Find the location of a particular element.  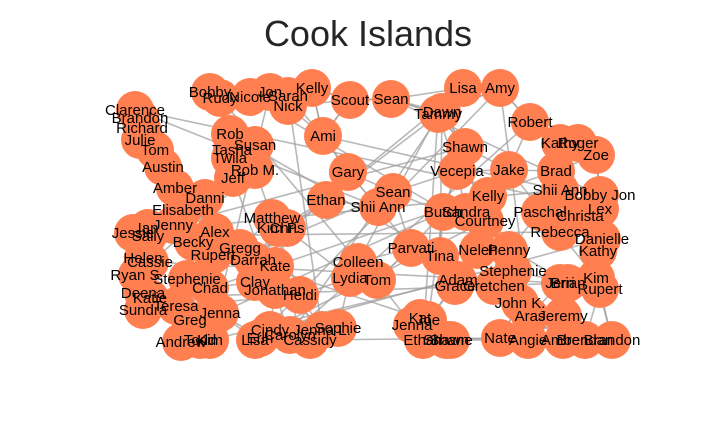

node-label: Christa is located at coordinates (580, 216).